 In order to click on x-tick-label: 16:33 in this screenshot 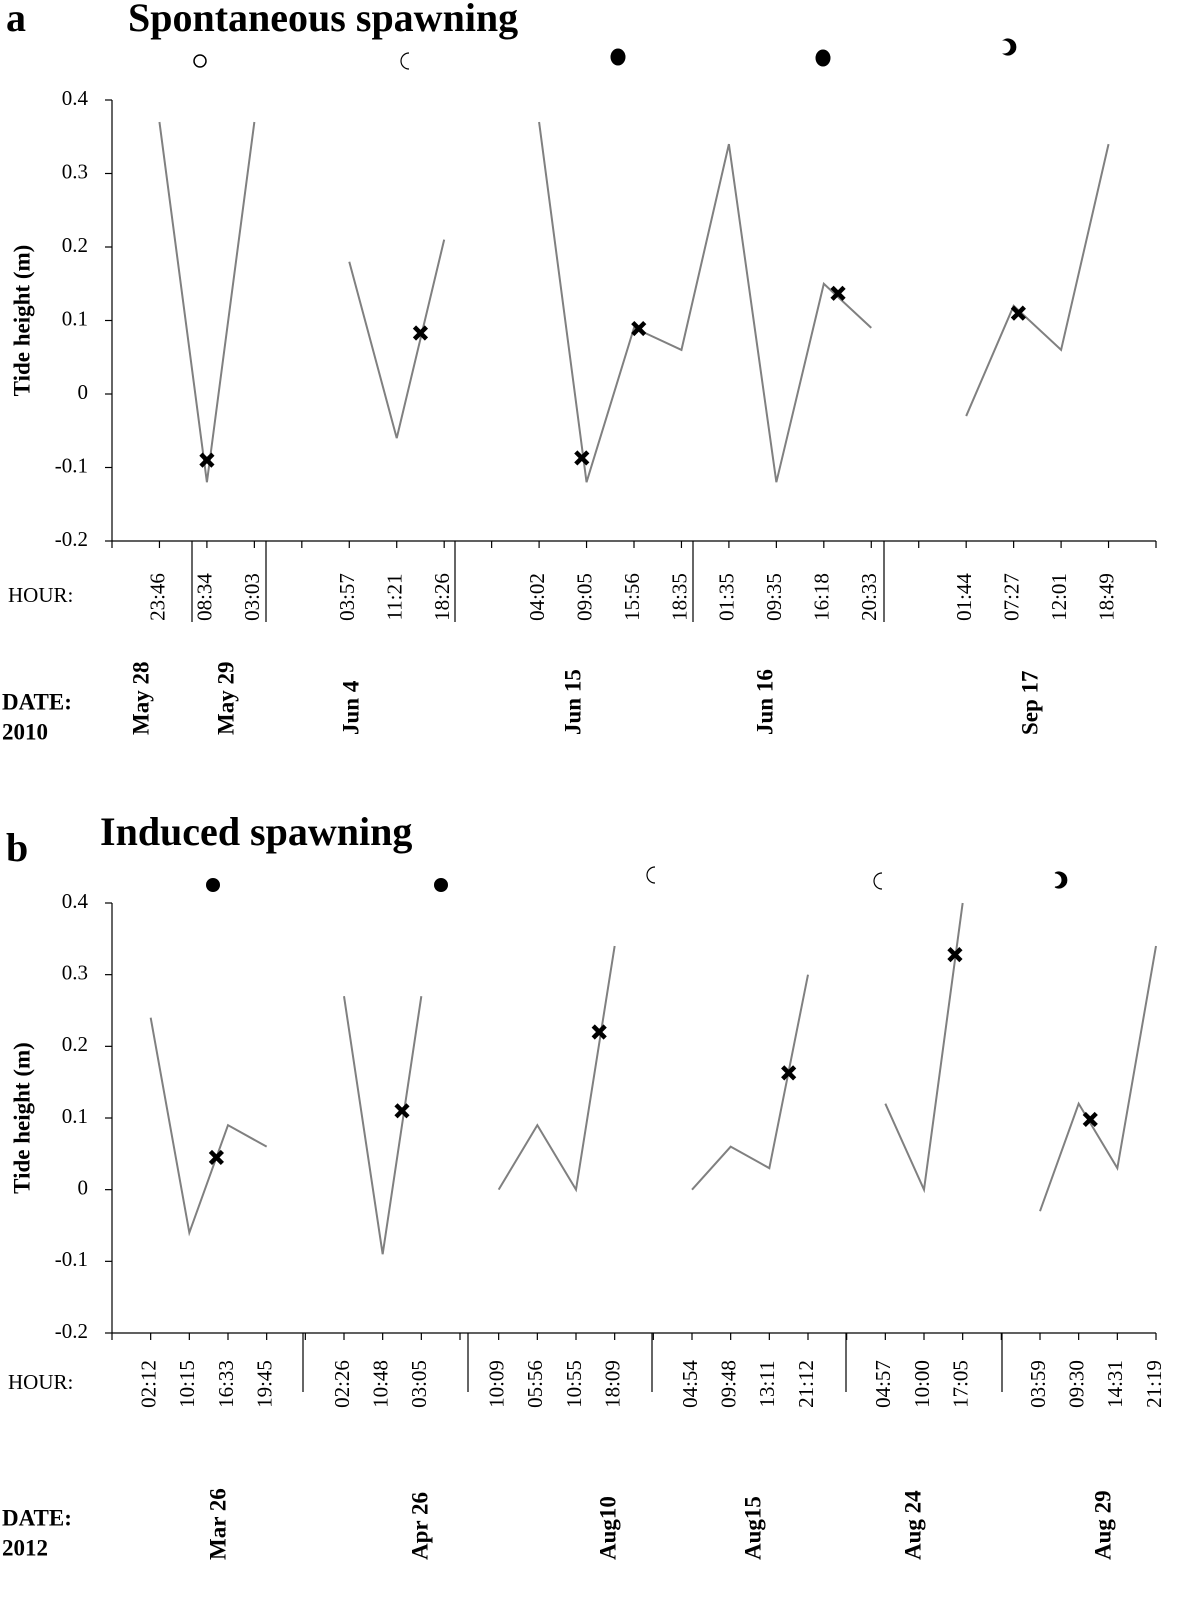, I will do `click(226, 1384)`.